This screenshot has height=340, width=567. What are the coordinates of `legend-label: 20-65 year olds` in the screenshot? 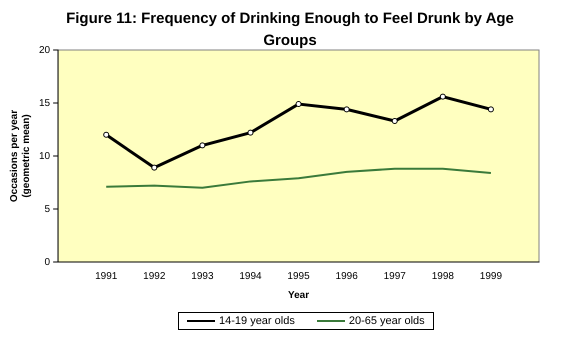 It's located at (386, 321).